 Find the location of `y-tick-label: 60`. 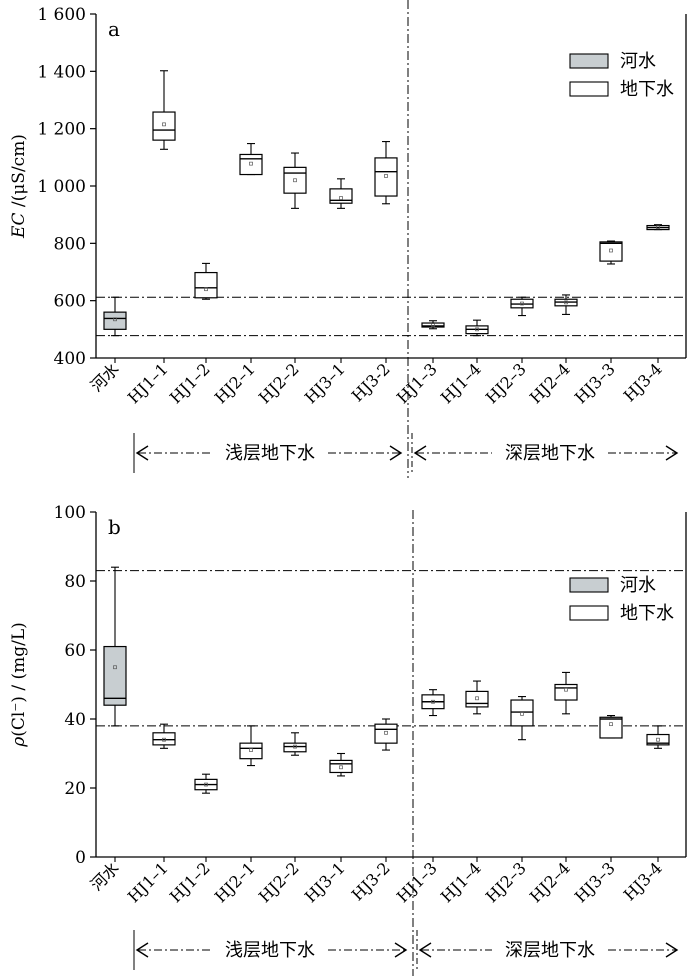

y-tick-label: 60 is located at coordinates (75, 651).